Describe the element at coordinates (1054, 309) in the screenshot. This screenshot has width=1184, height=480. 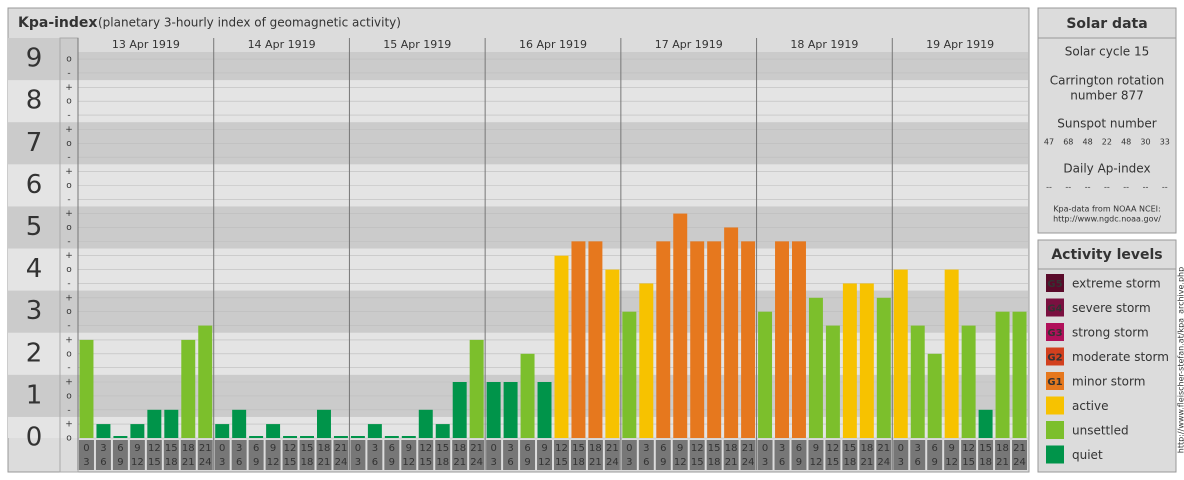
I see `legend-code: G4` at that location.